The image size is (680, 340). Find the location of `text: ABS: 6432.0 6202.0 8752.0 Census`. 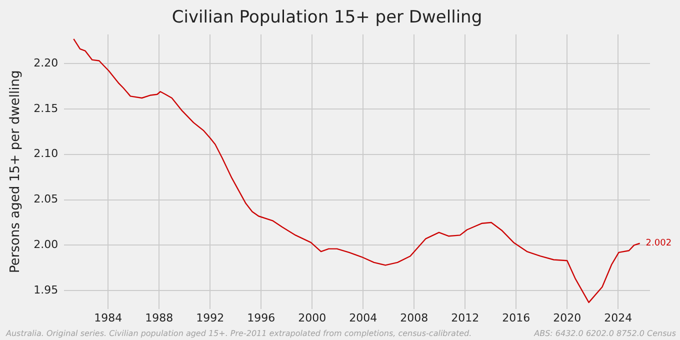

text: ABS: 6432.0 6202.0 8752.0 Census is located at coordinates (604, 333).